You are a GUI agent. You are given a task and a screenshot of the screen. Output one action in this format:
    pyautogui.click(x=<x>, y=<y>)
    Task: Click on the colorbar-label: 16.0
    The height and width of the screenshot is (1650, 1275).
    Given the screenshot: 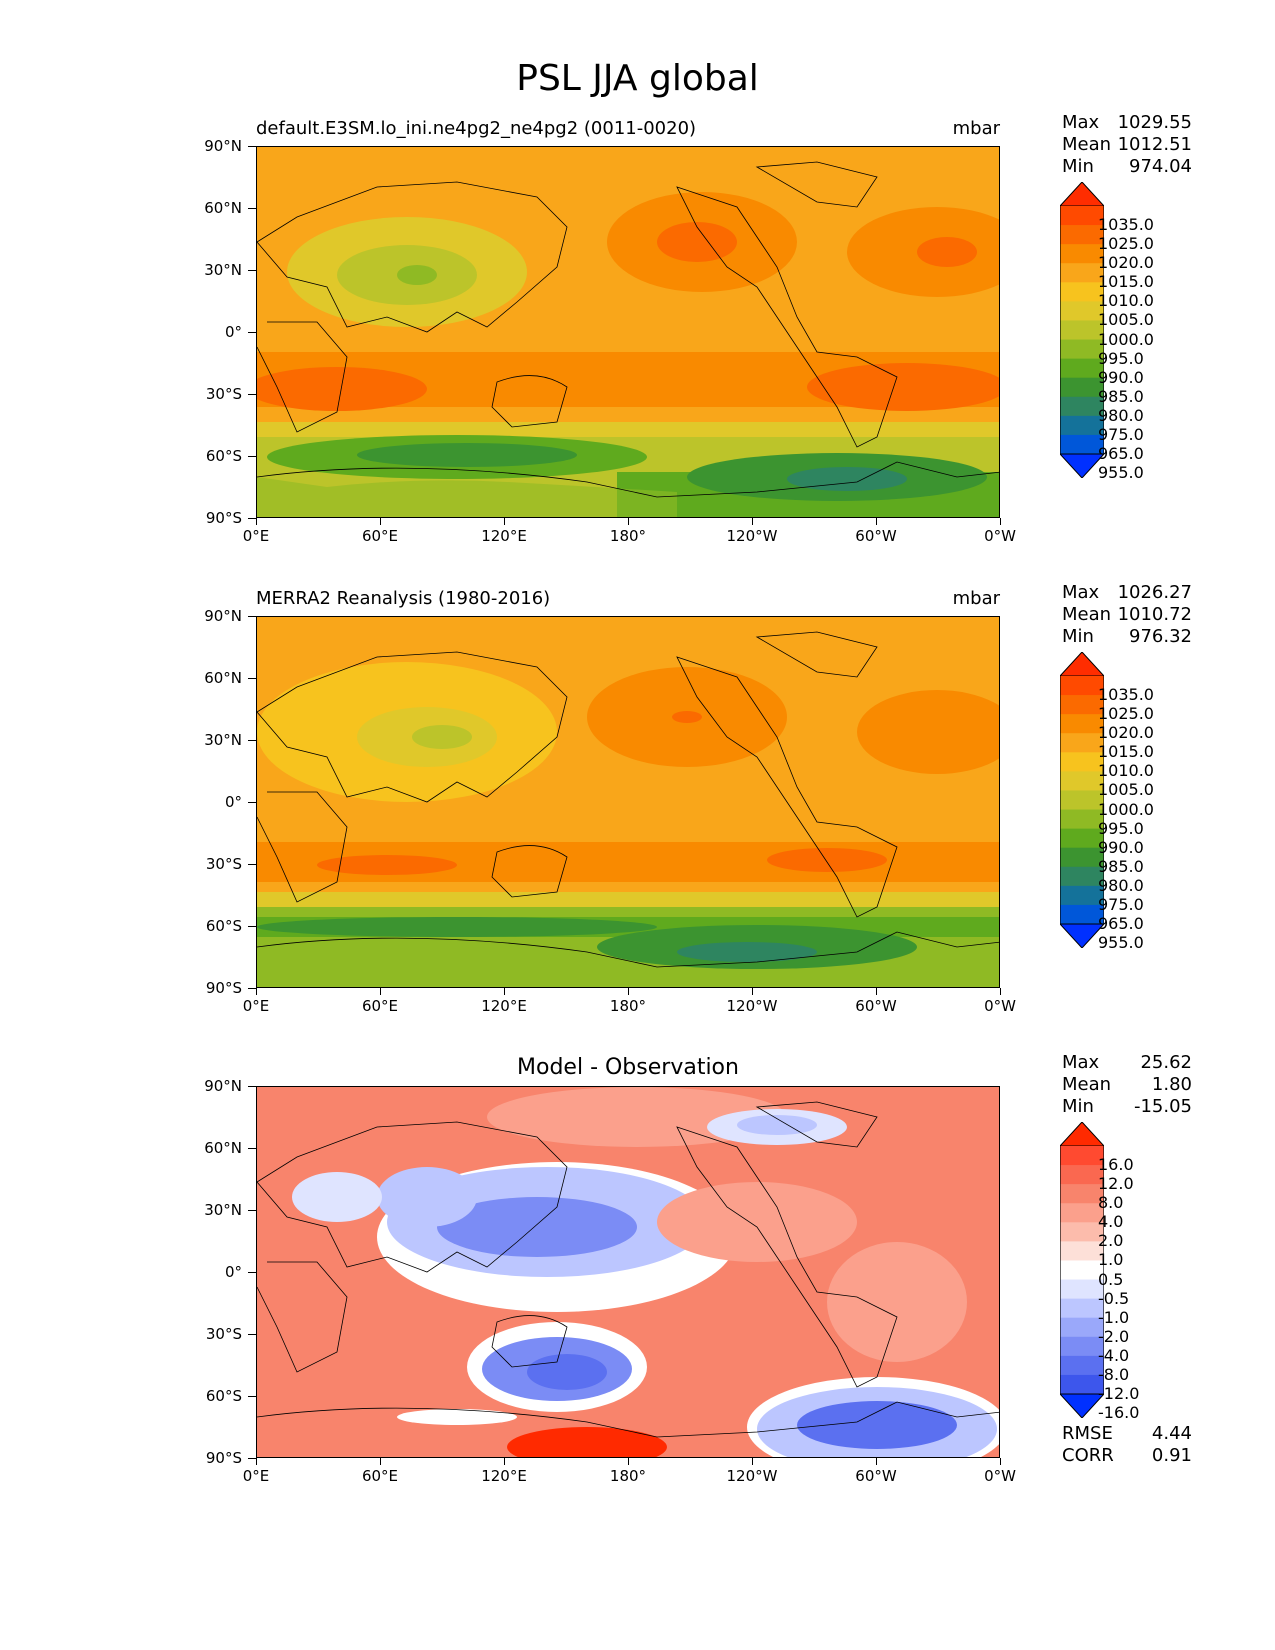 What is the action you would take?
    pyautogui.click(x=1116, y=1165)
    